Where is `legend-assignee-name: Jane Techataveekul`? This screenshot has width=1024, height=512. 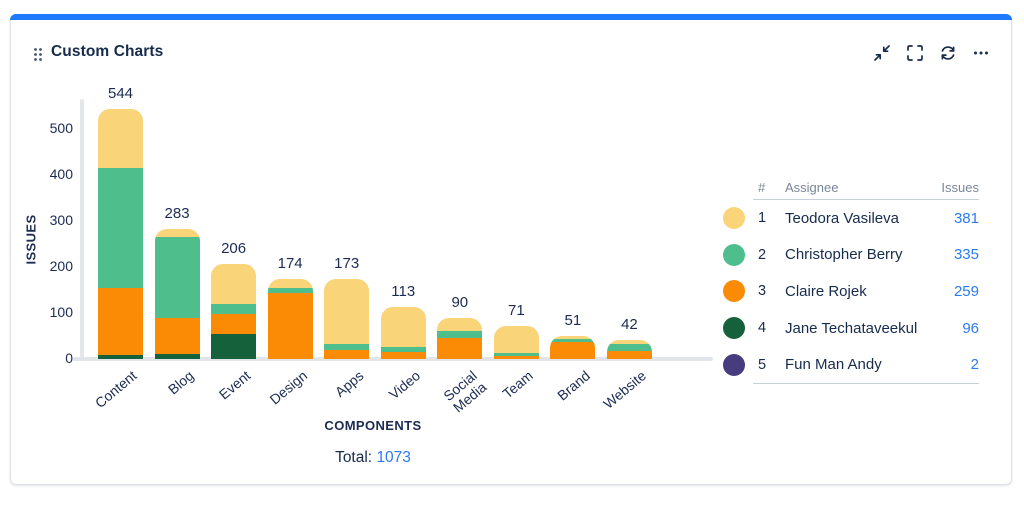
legend-assignee-name: Jane Techataveekul is located at coordinates (851, 328).